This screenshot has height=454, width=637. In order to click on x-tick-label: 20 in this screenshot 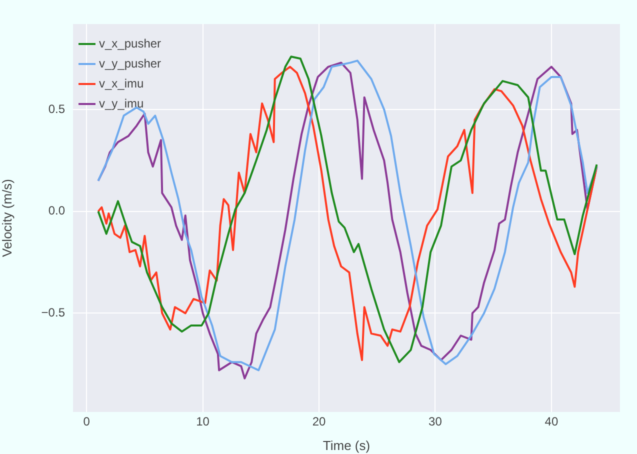, I will do `click(319, 421)`.